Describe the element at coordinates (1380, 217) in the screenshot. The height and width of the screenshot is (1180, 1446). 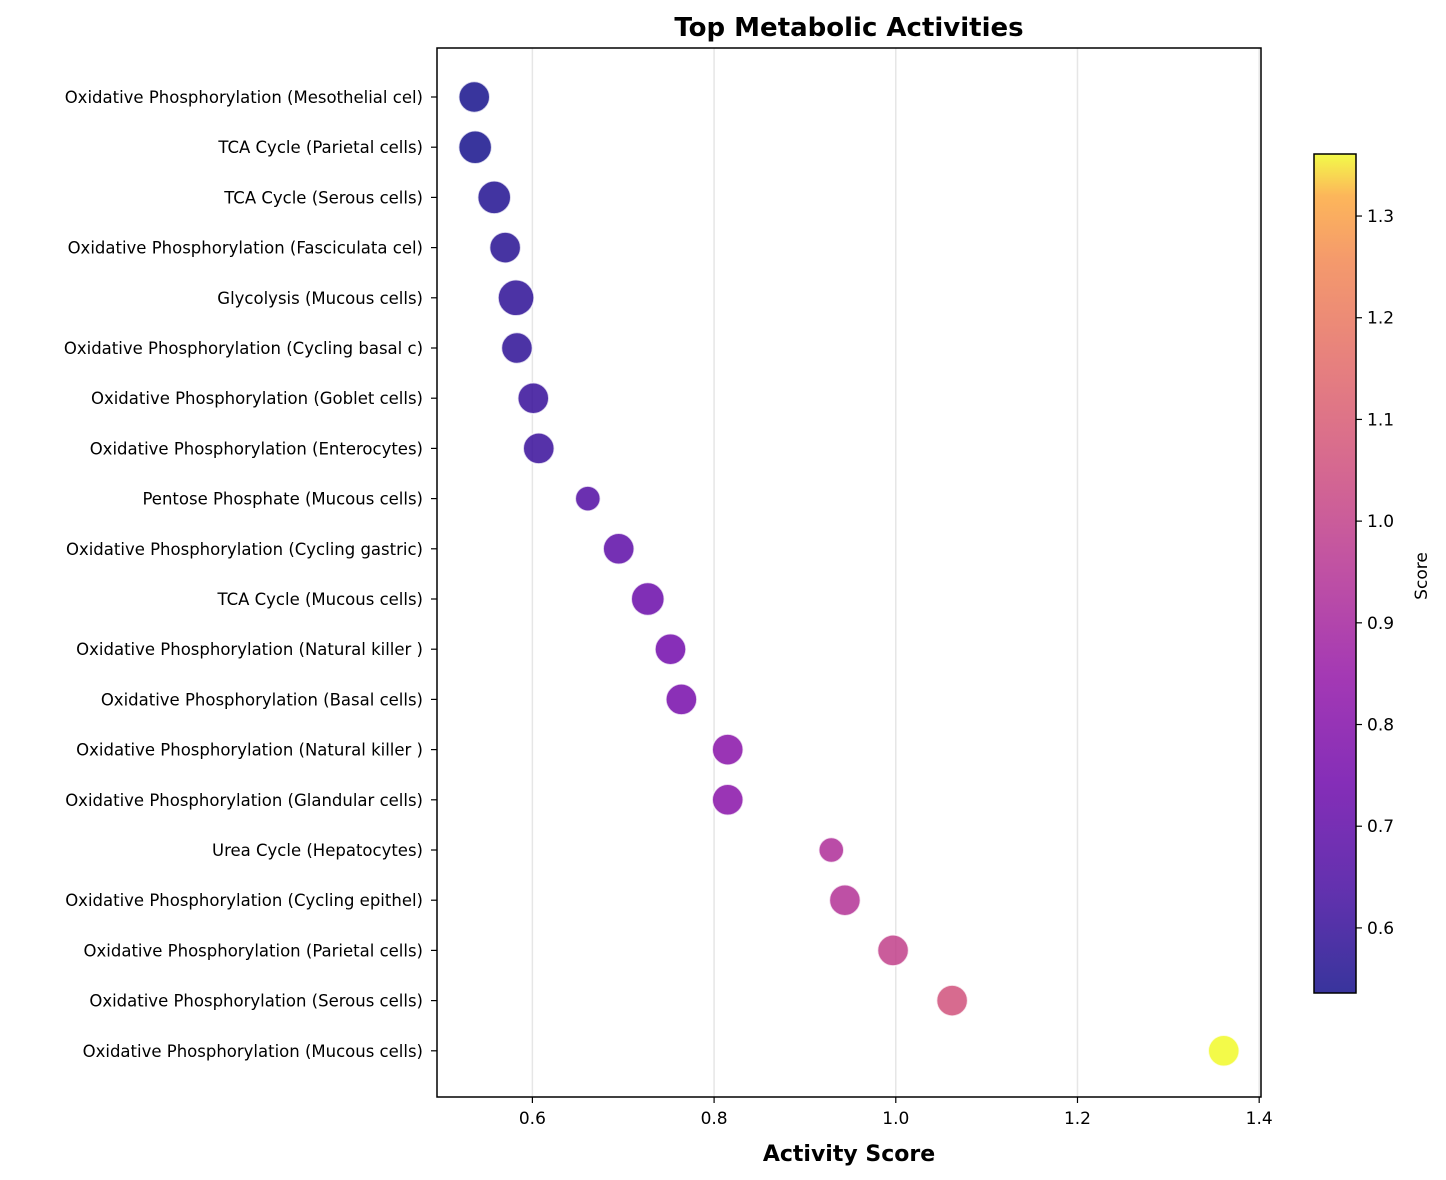
I see `colorbar-tick-label: 1.3` at that location.